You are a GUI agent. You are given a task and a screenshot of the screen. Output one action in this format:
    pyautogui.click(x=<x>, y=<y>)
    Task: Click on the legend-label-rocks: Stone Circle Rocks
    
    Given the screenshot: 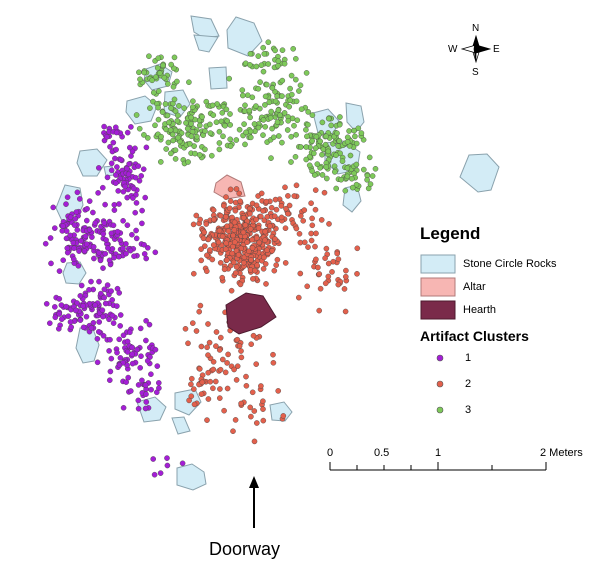 What is the action you would take?
    pyautogui.click(x=510, y=264)
    